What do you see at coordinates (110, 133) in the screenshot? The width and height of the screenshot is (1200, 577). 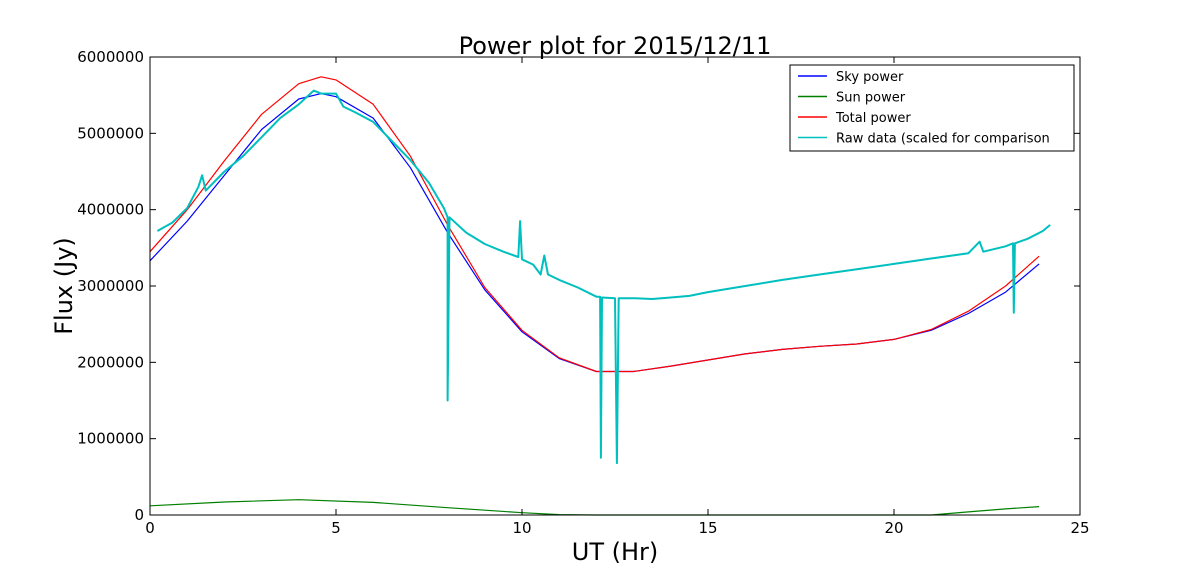 I see `y-tick-label: 5000000` at bounding box center [110, 133].